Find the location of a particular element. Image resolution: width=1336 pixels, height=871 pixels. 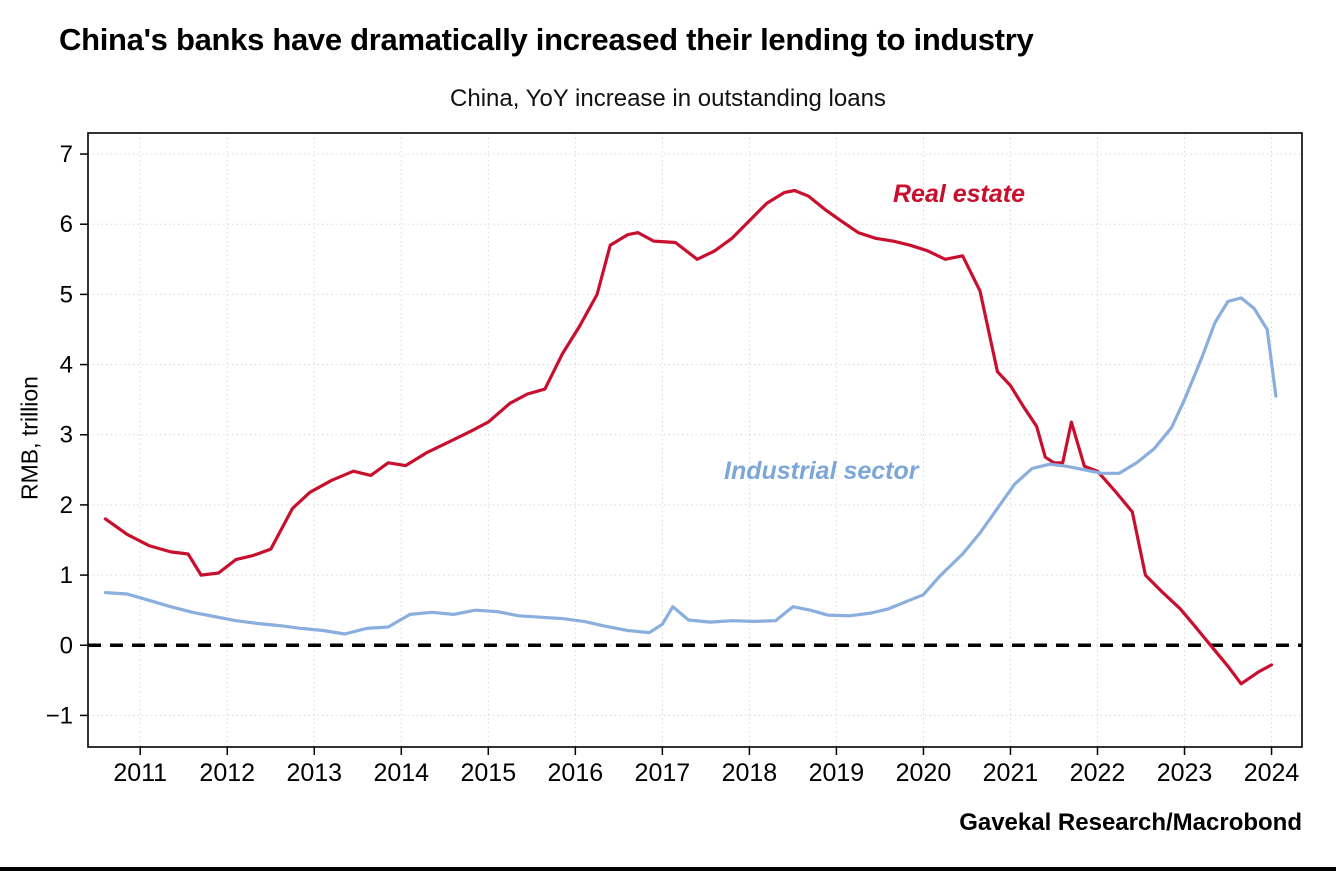

y-tick-label: 4 is located at coordinates (66, 365).